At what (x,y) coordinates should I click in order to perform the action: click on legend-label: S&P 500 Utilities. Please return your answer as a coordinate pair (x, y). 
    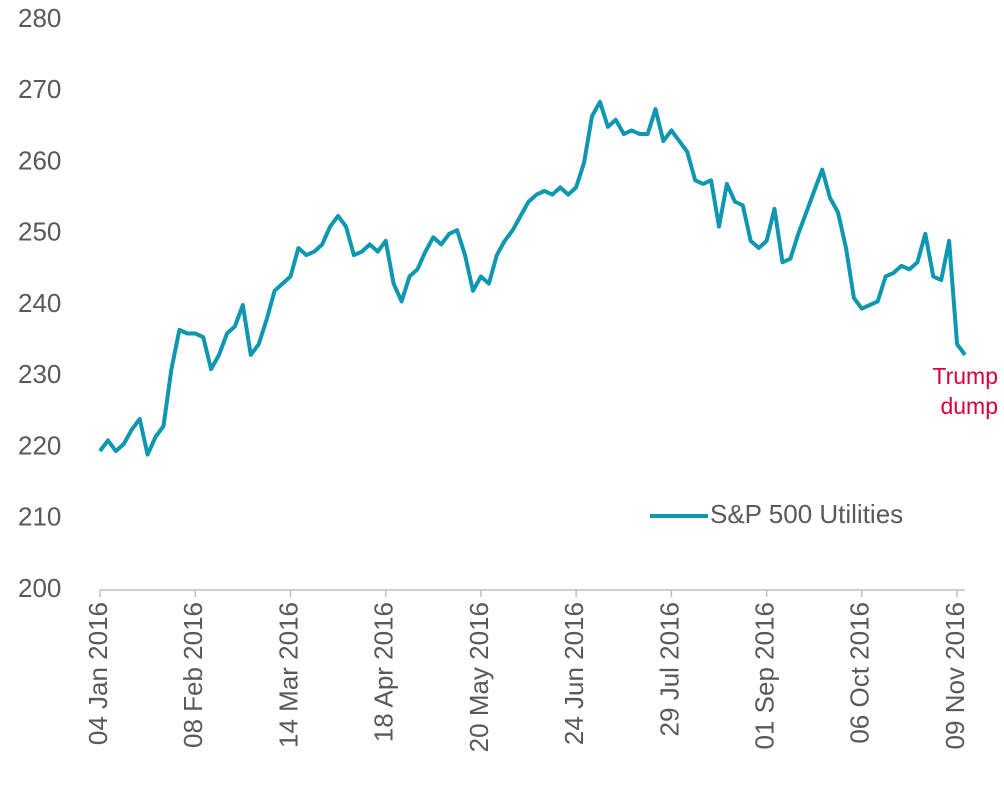
    Looking at the image, I should click on (806, 514).